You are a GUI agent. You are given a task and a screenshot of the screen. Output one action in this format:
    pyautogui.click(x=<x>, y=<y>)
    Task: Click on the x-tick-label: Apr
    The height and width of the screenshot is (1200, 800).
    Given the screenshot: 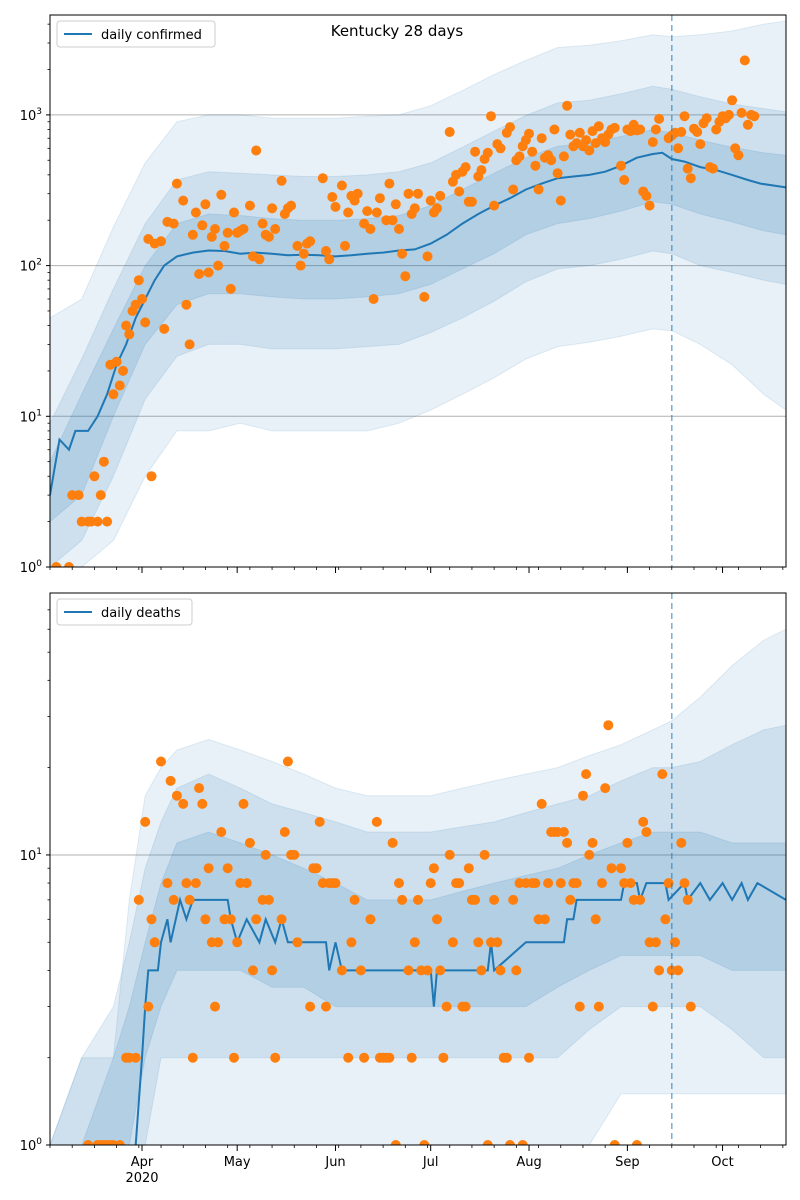 What is the action you would take?
    pyautogui.click(x=142, y=1162)
    